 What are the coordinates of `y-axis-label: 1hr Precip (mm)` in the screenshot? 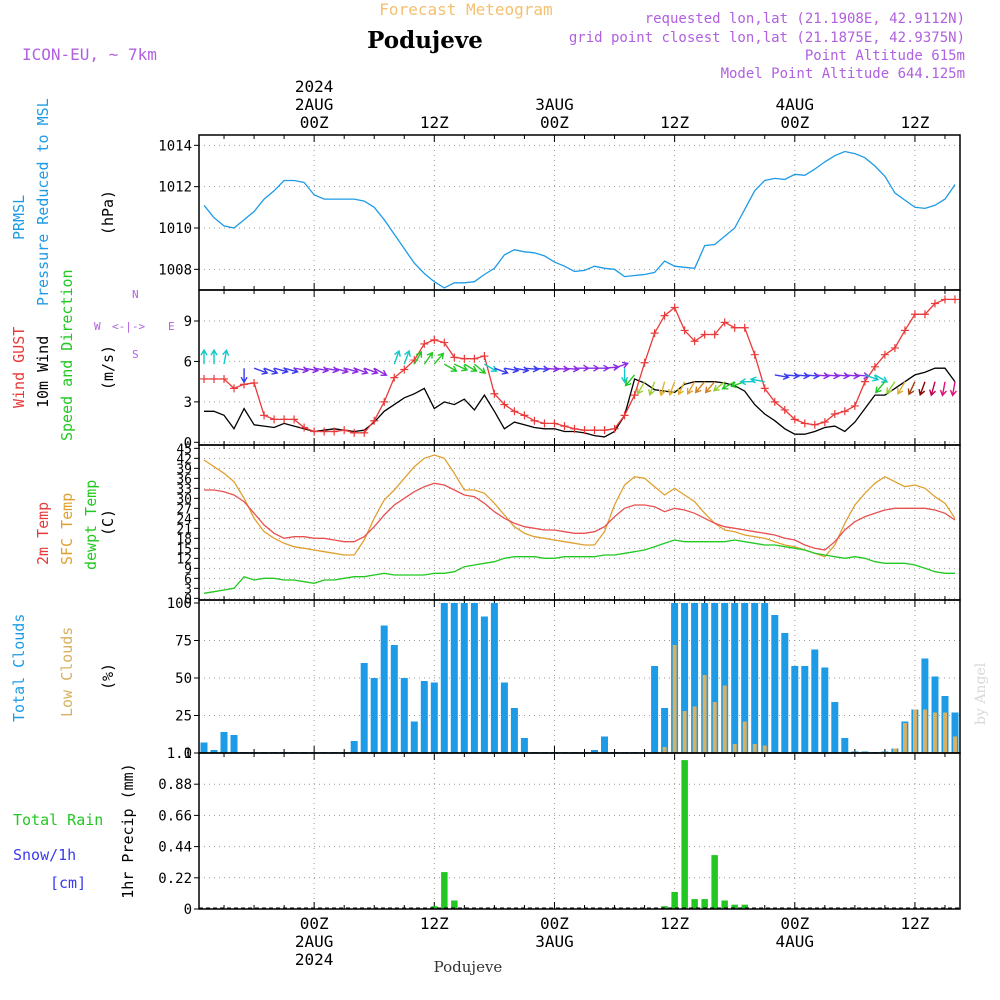 It's located at (128, 830).